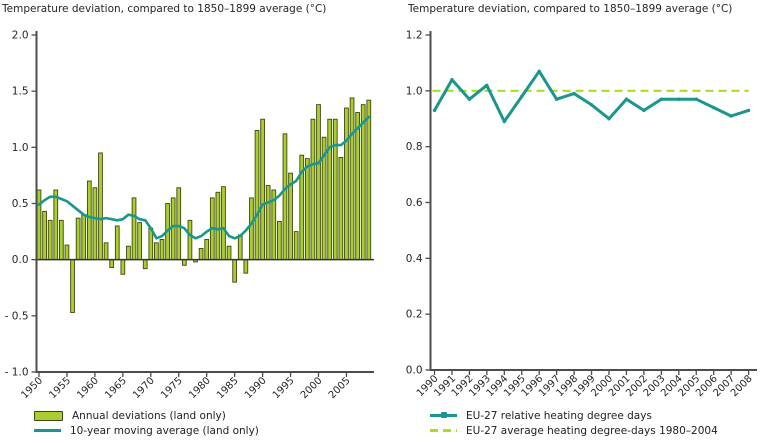 This screenshot has width=768, height=443. I want to click on y-tick-label: 2.0, so click(20, 36).